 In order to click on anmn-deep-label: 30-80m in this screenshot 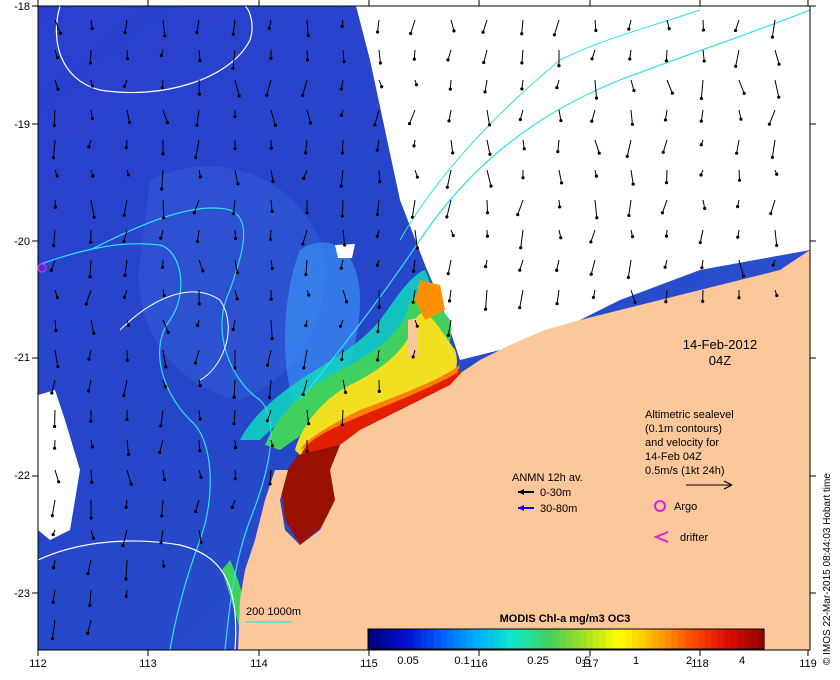, I will do `click(558, 509)`.